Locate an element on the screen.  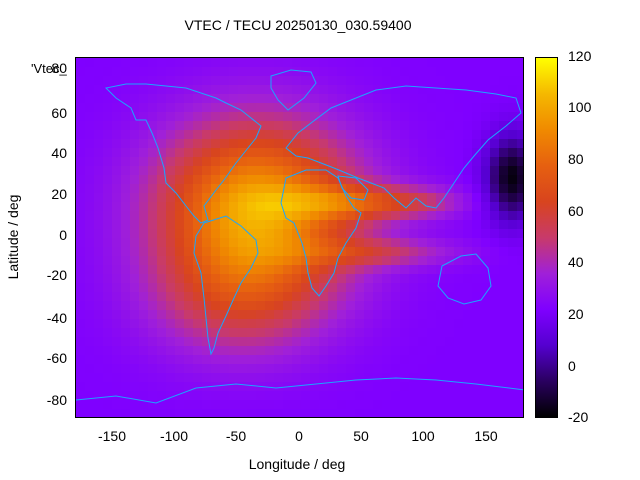
coastline-australia is located at coordinates (464, 279).